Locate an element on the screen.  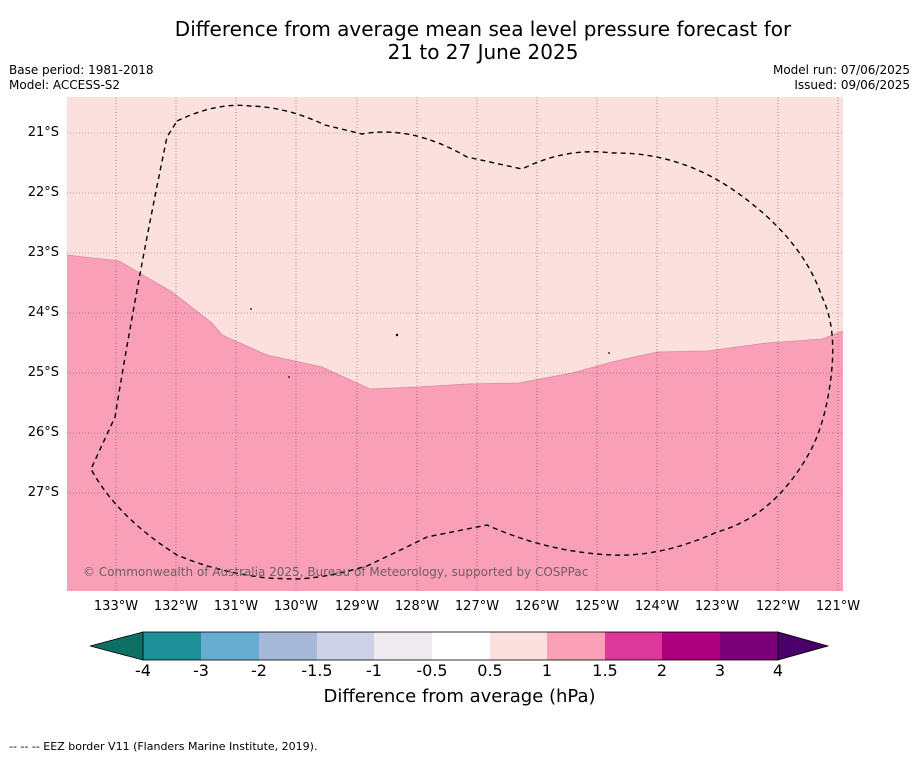
lon-label-129w: 129°W is located at coordinates (357, 606).